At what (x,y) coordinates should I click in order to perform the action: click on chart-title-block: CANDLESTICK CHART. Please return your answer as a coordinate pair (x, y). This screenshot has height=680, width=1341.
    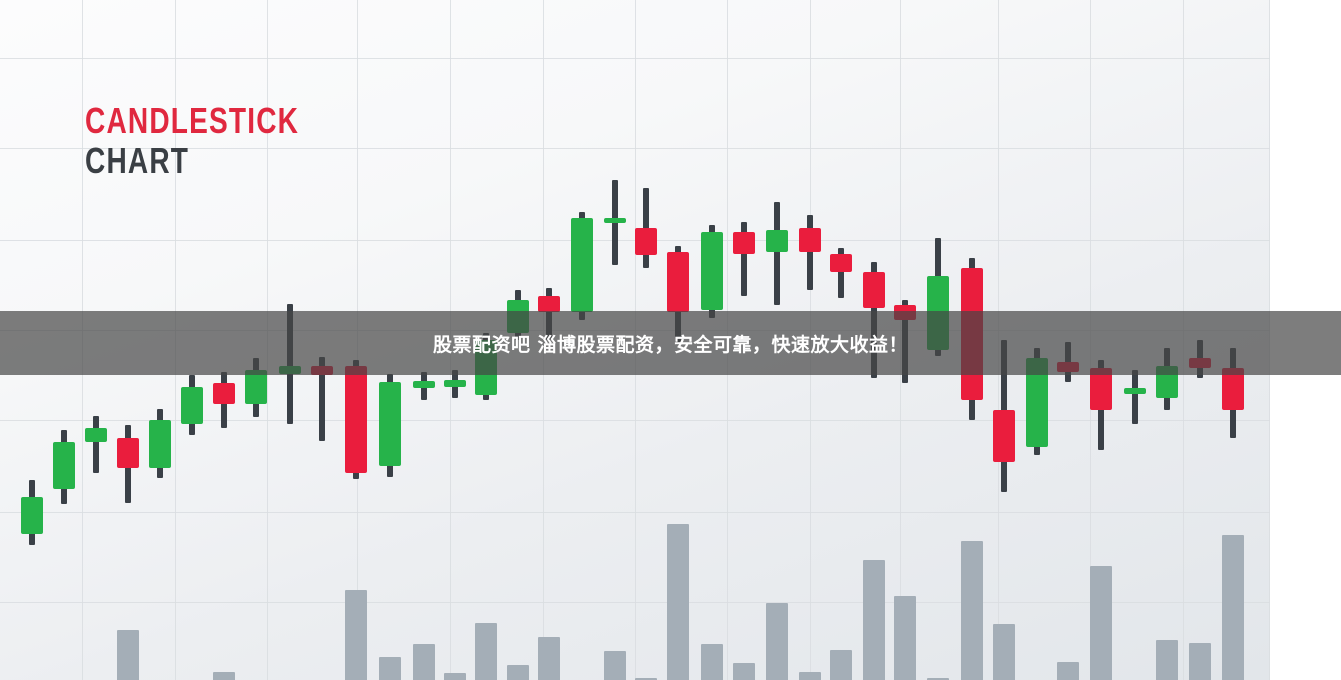
    Looking at the image, I should click on (222, 141).